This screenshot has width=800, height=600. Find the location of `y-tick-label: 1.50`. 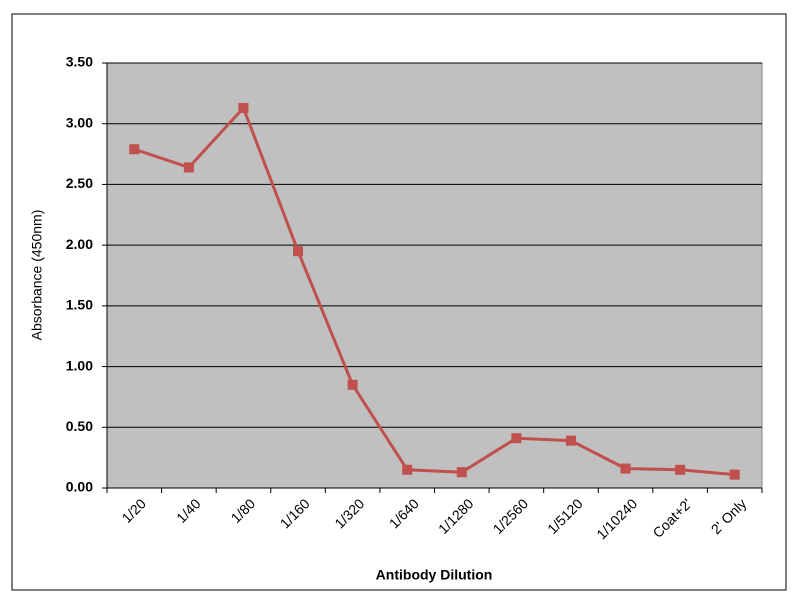

y-tick-label: 1.50 is located at coordinates (79, 305).